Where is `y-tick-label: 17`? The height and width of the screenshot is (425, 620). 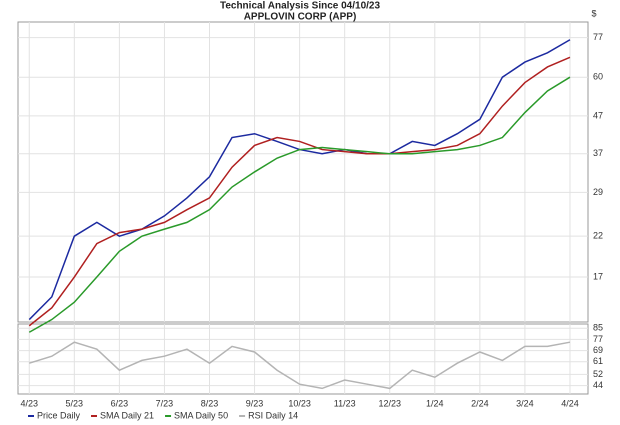
y-tick-label: 17 is located at coordinates (598, 276).